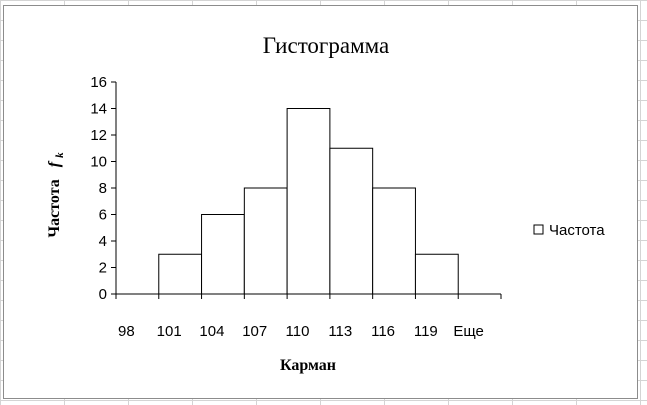 The width and height of the screenshot is (647, 405). Describe the element at coordinates (103, 241) in the screenshot. I see `y-tick-label: 4` at that location.